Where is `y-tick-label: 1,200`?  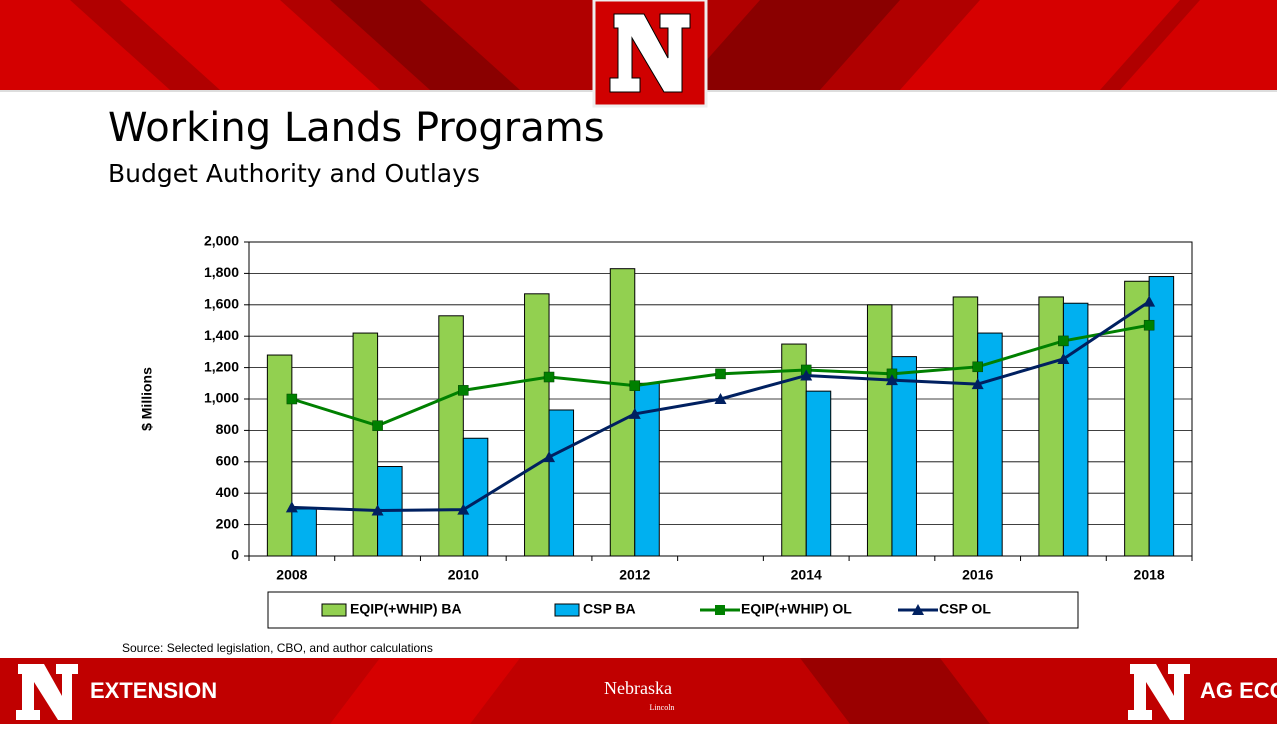
y-tick-label: 1,200 is located at coordinates (221, 366).